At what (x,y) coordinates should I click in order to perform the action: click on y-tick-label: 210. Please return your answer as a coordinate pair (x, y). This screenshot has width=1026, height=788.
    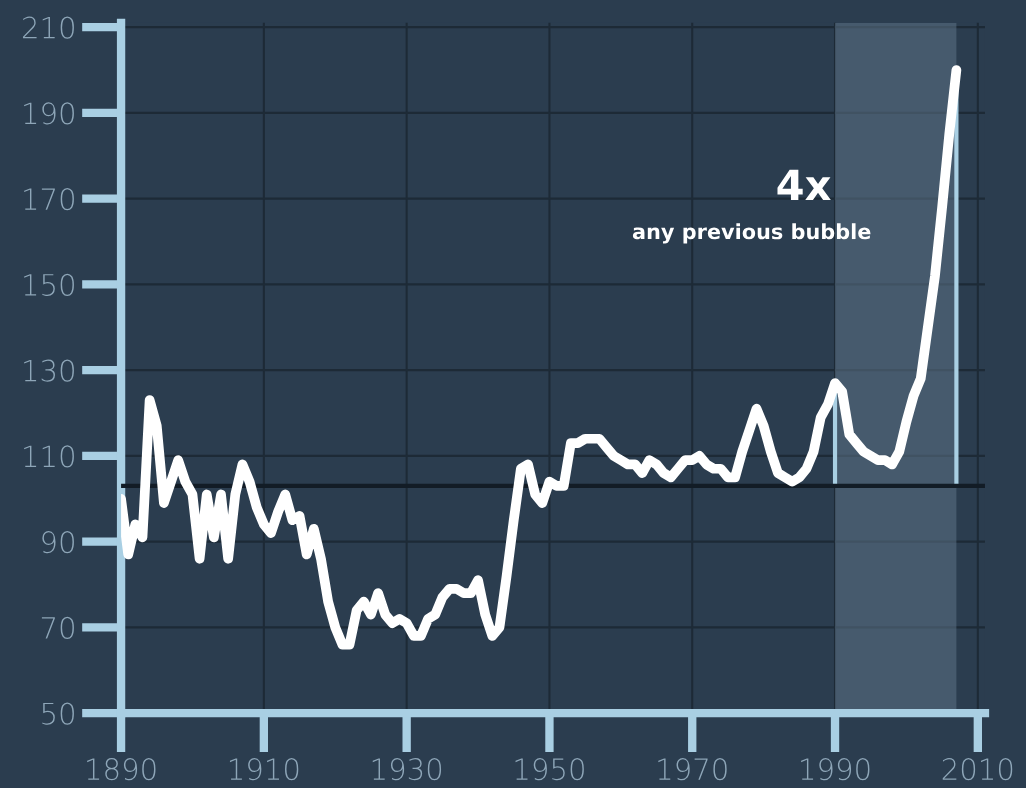
    Looking at the image, I should click on (48, 27).